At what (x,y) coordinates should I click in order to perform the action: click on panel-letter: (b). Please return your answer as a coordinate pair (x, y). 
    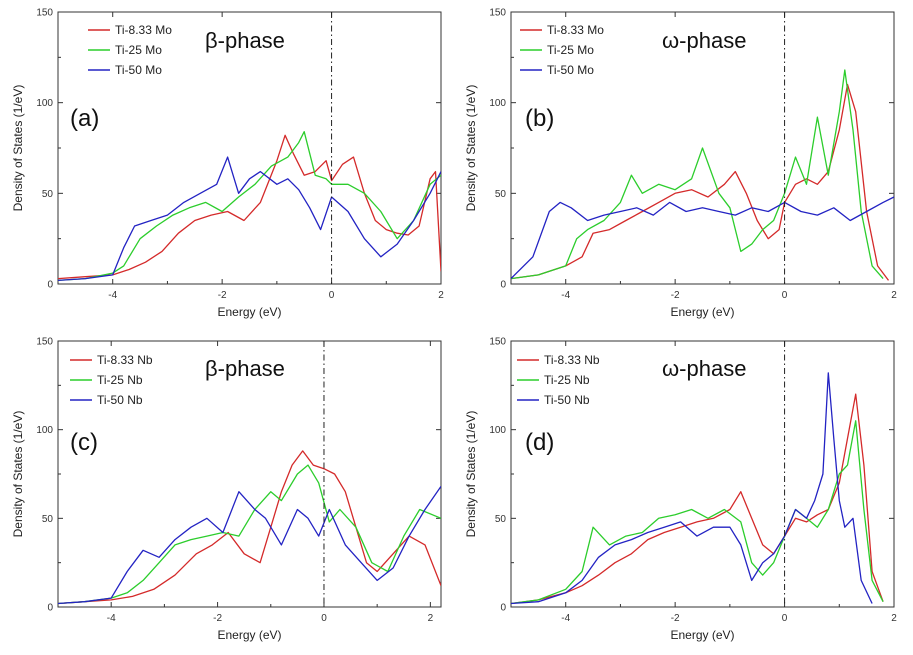
    Looking at the image, I should click on (539, 118).